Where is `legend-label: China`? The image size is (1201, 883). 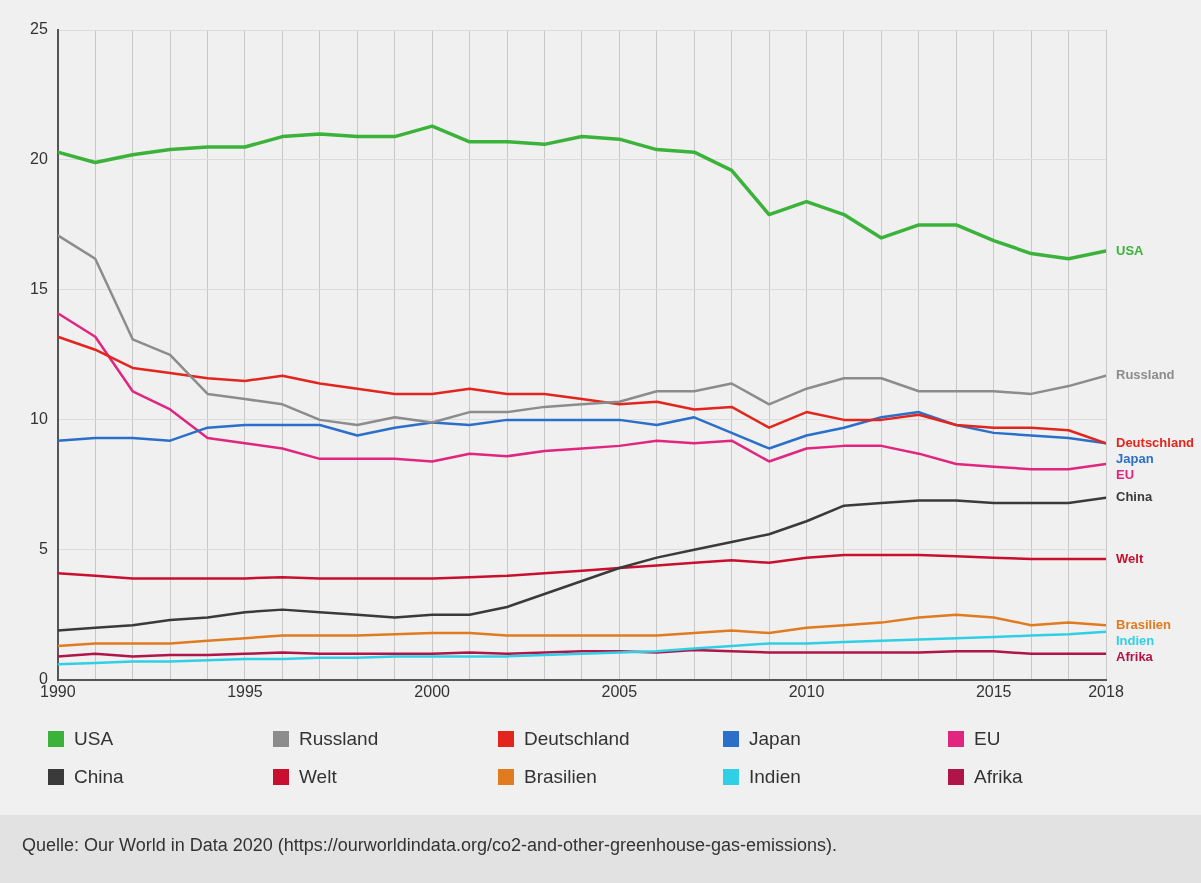
legend-label: China is located at coordinates (99, 777).